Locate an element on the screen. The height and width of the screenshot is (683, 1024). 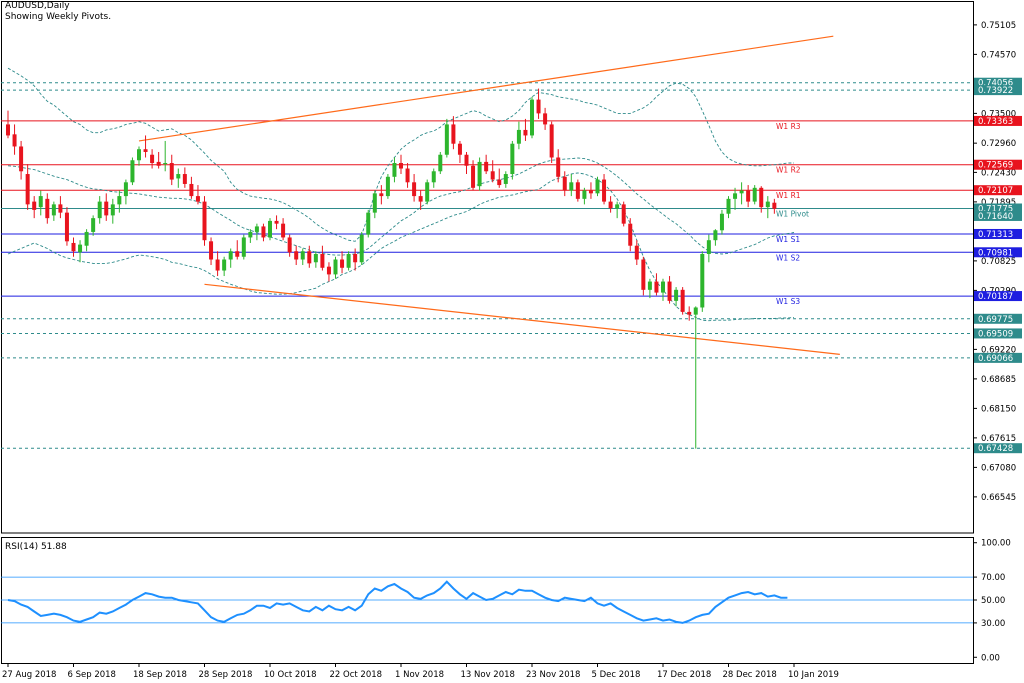
pivot-line-label: W1 S1 is located at coordinates (788, 239).